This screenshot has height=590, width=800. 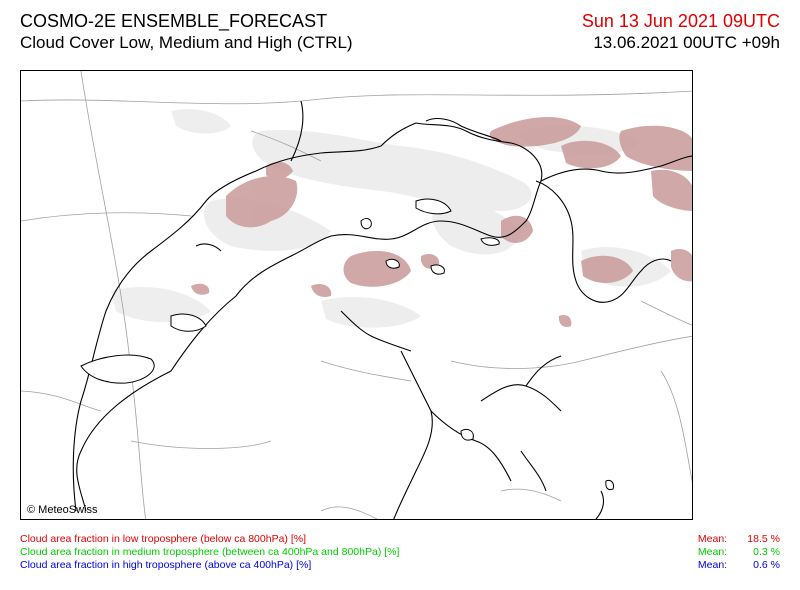 What do you see at coordinates (739, 539) in the screenshot?
I see `mean-low: Mean: 18.5 %` at bounding box center [739, 539].